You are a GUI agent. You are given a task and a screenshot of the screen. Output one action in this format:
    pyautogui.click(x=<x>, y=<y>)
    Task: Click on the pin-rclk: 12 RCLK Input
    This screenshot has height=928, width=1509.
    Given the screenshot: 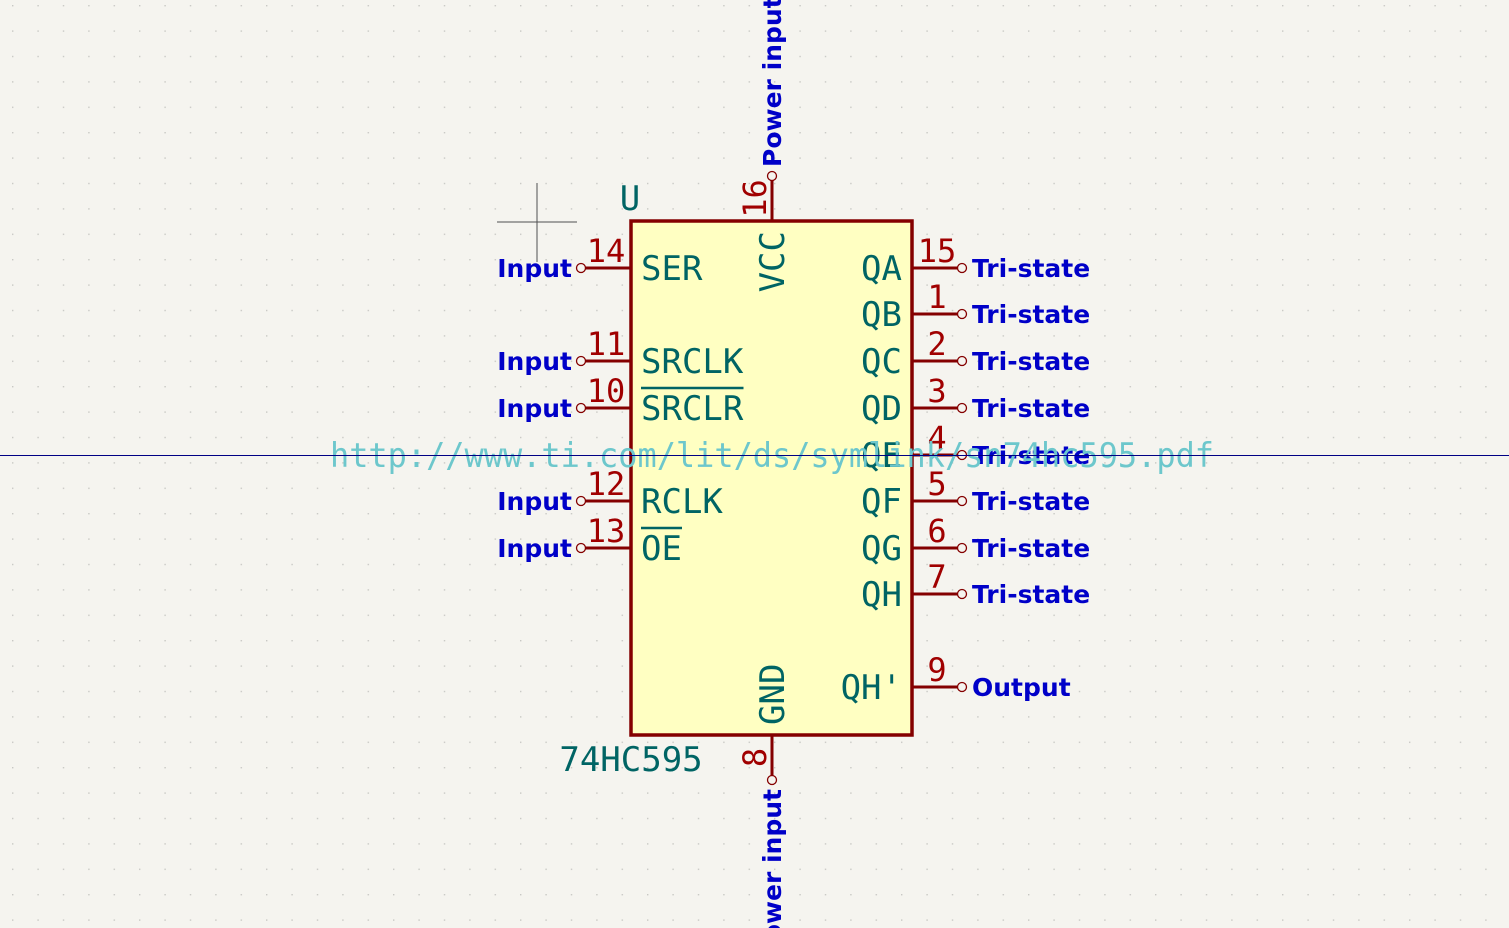 What is the action you would take?
    pyautogui.click(x=610, y=493)
    